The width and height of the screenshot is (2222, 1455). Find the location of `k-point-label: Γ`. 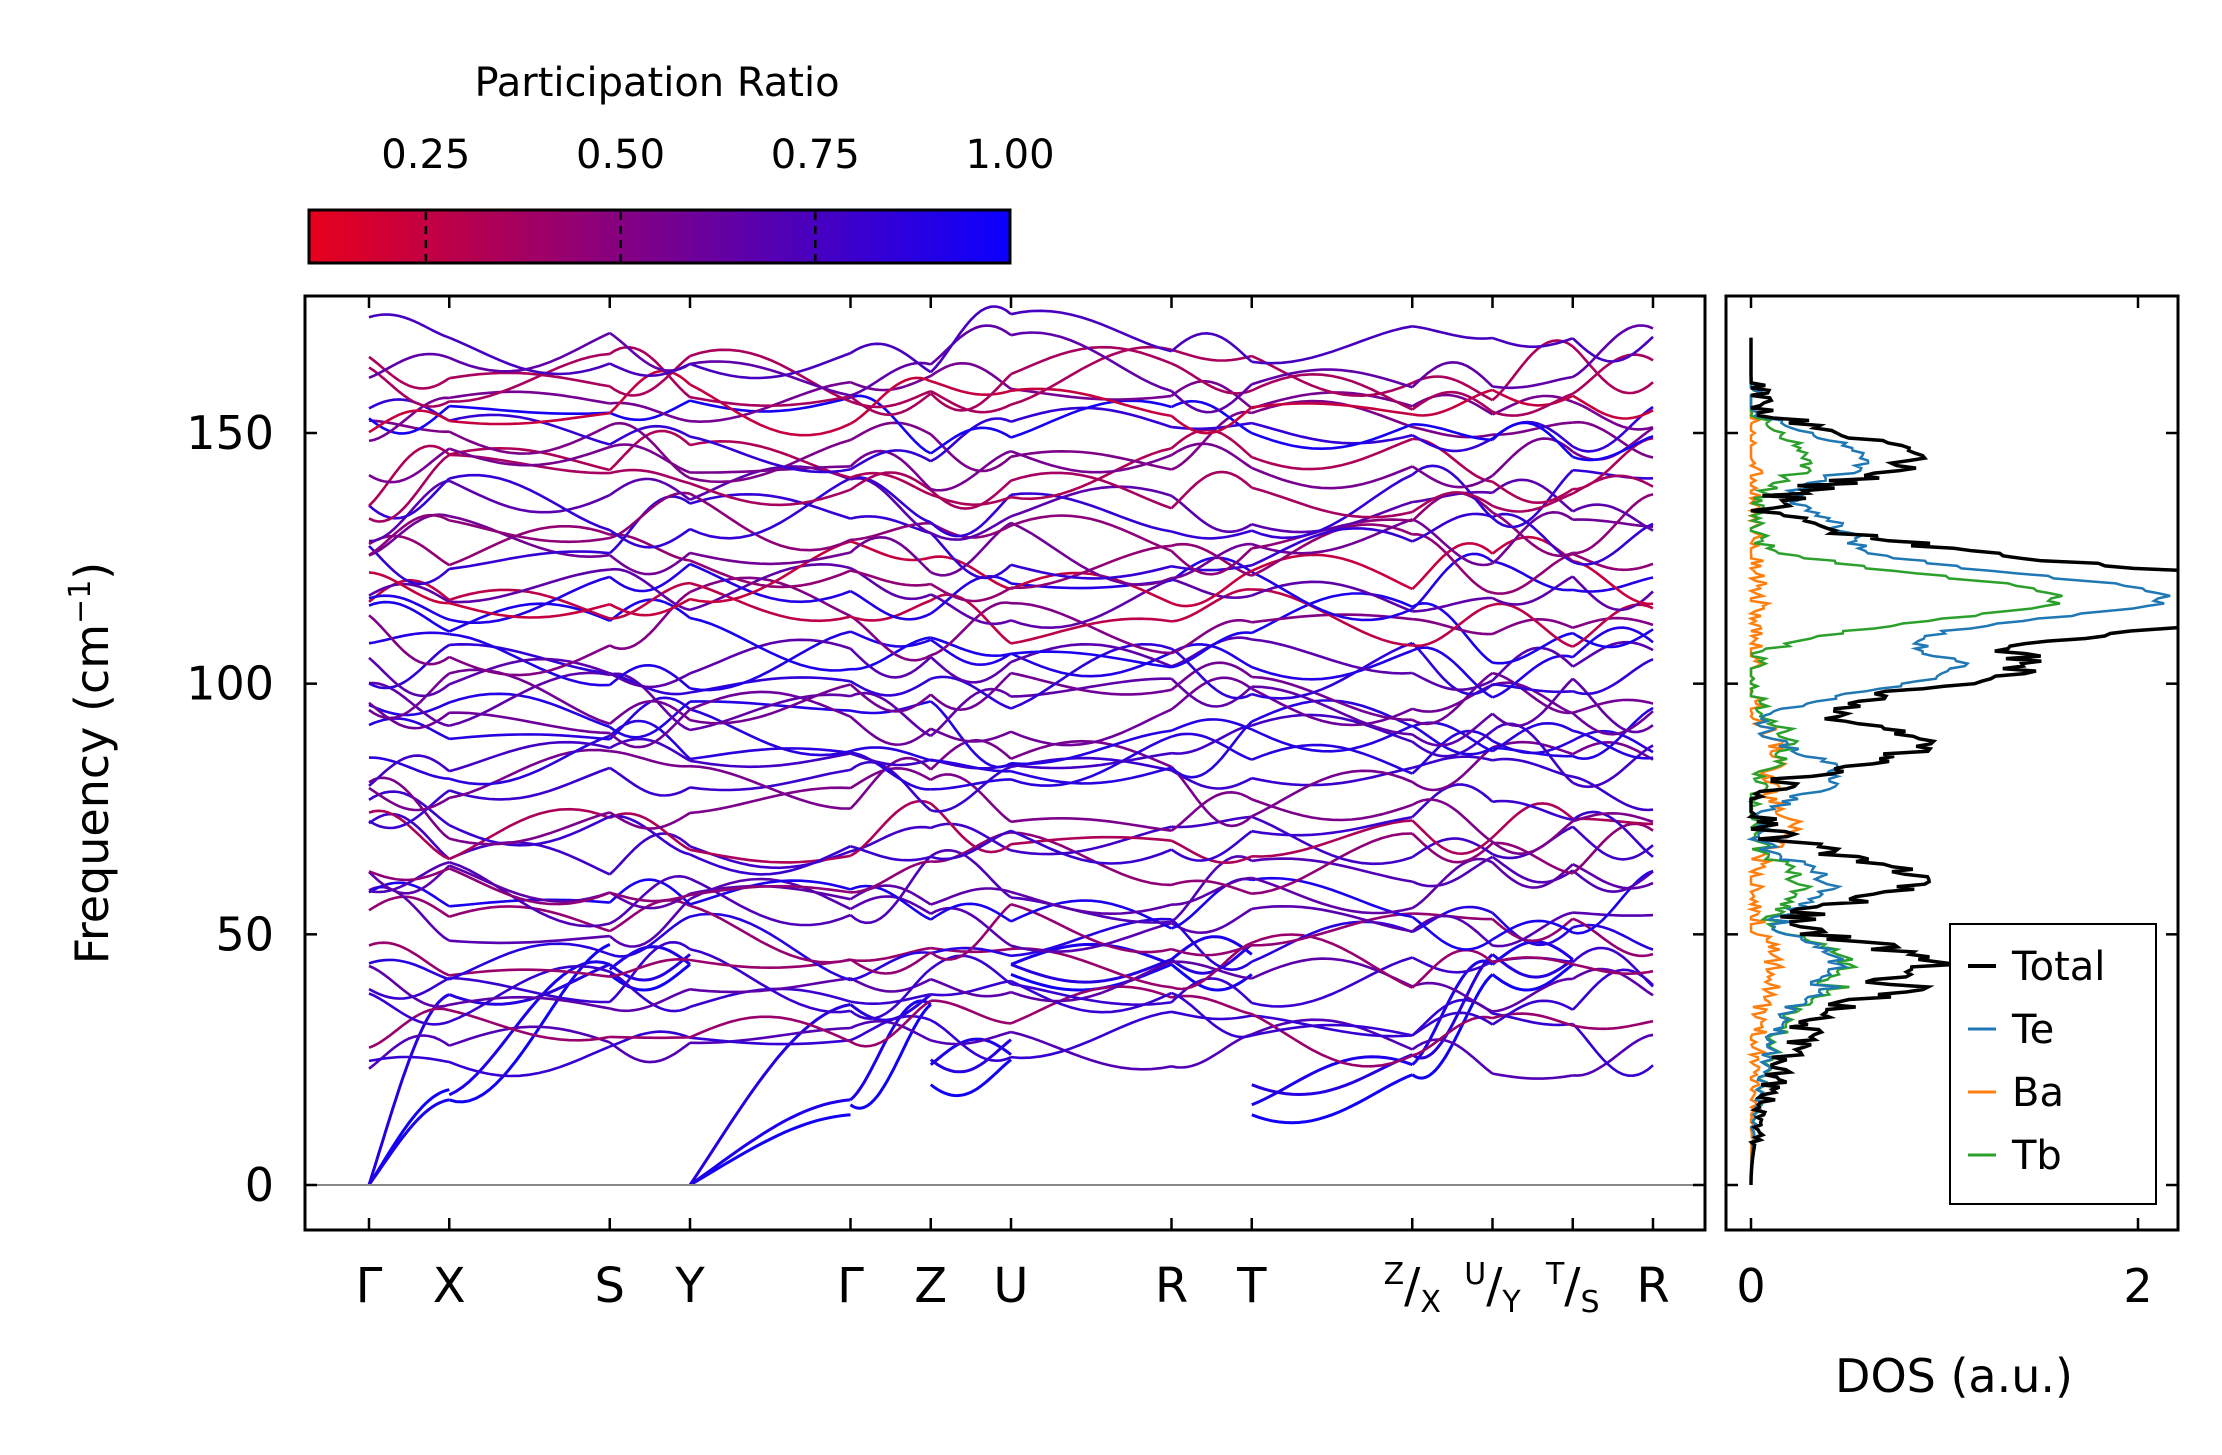

k-point-label: Γ is located at coordinates (850, 1286).